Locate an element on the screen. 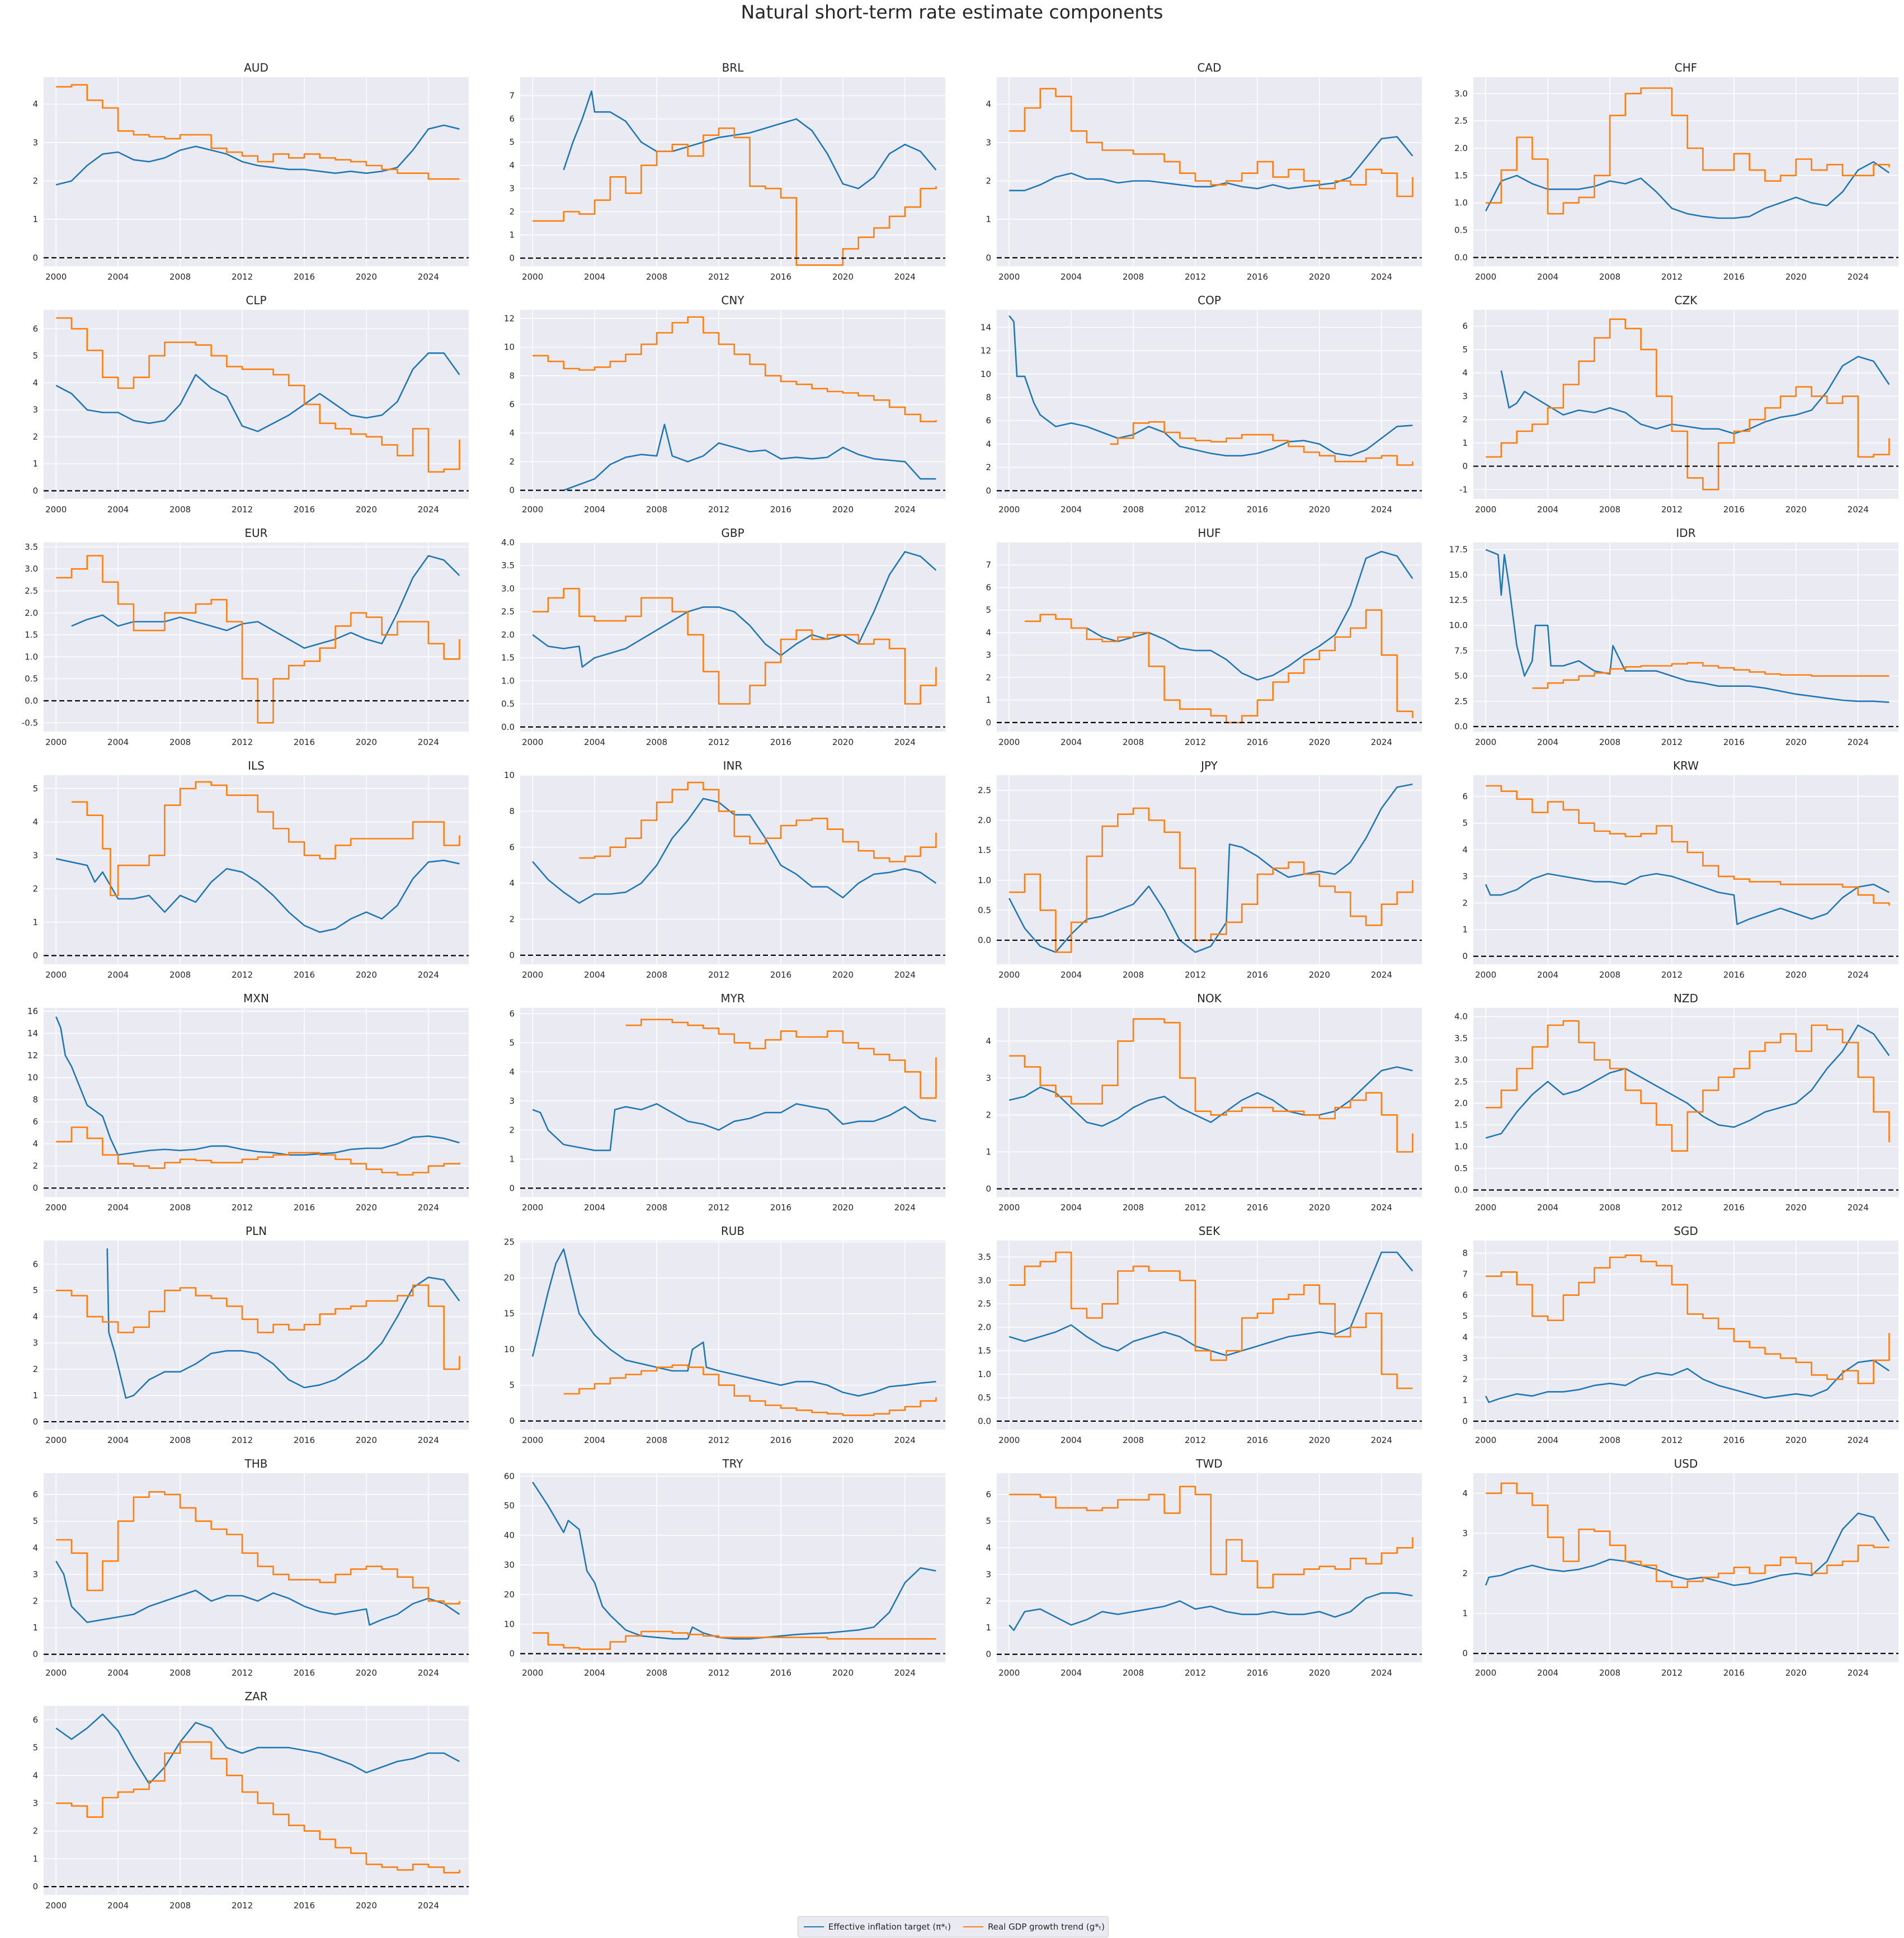  chart-twd: TWD 2000 2004 2008 2012 2016 2020 2024 0 1 2 3 4 5 6 is located at coordinates (1204, 1567).